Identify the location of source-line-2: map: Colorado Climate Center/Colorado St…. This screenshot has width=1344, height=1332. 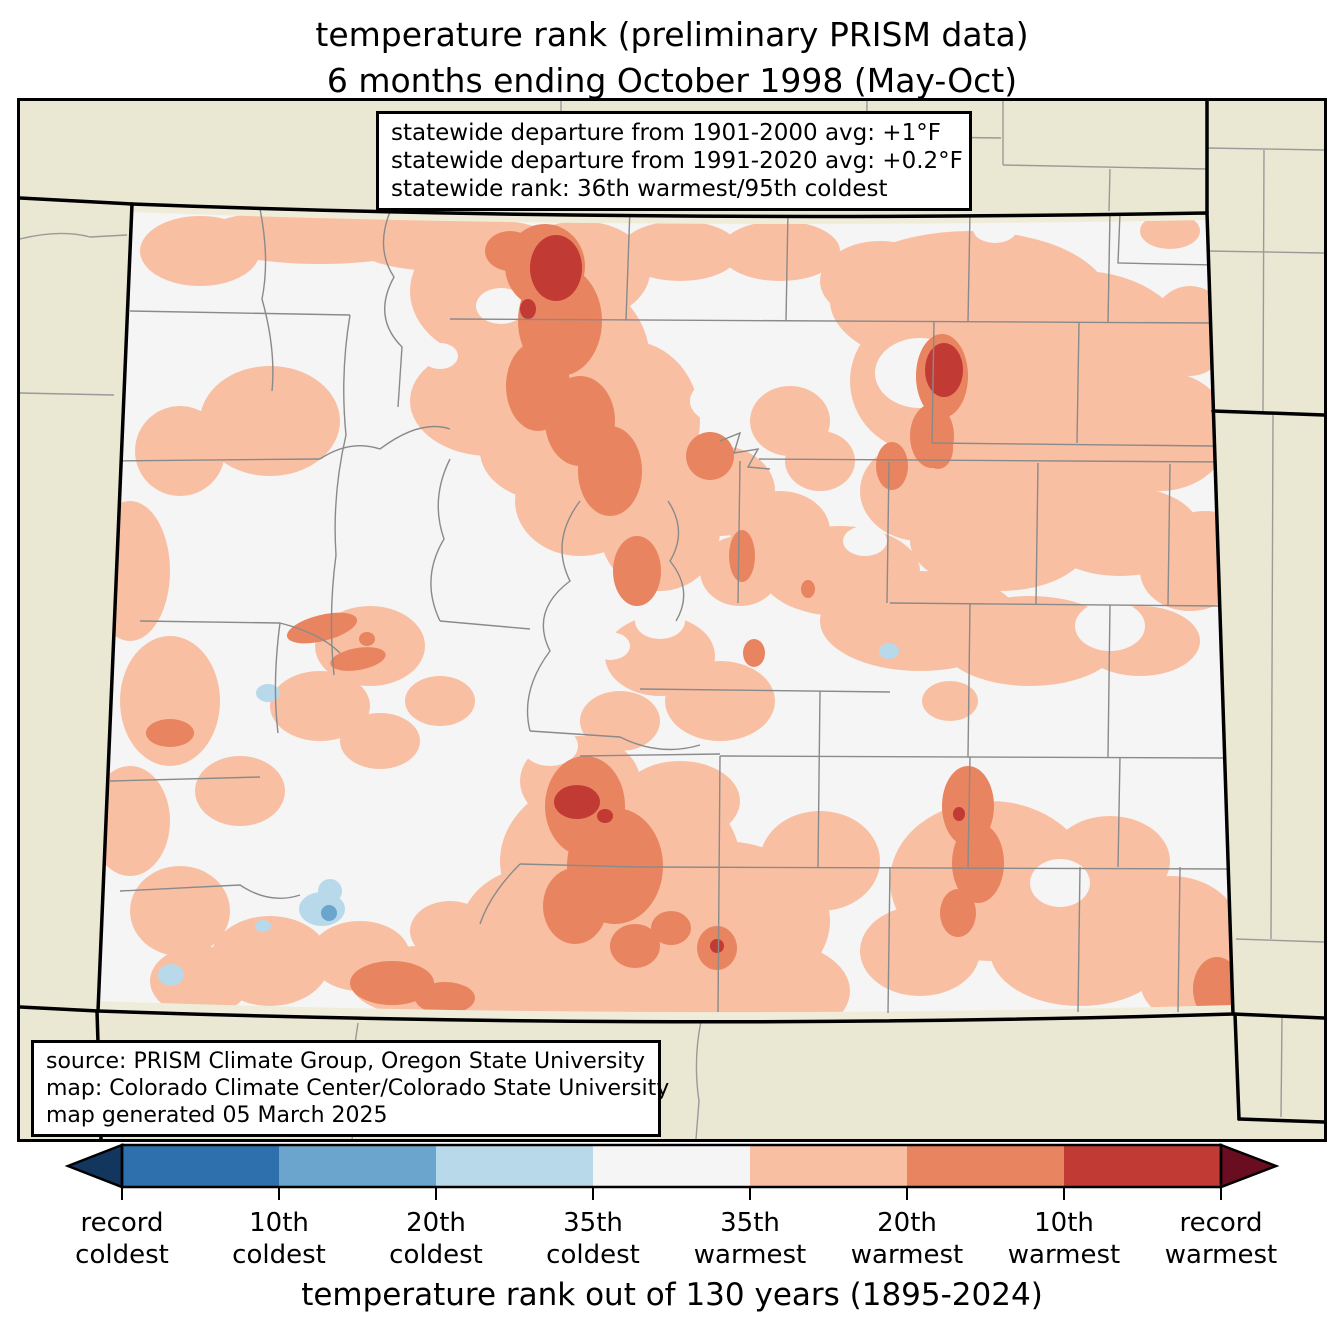
(358, 1088).